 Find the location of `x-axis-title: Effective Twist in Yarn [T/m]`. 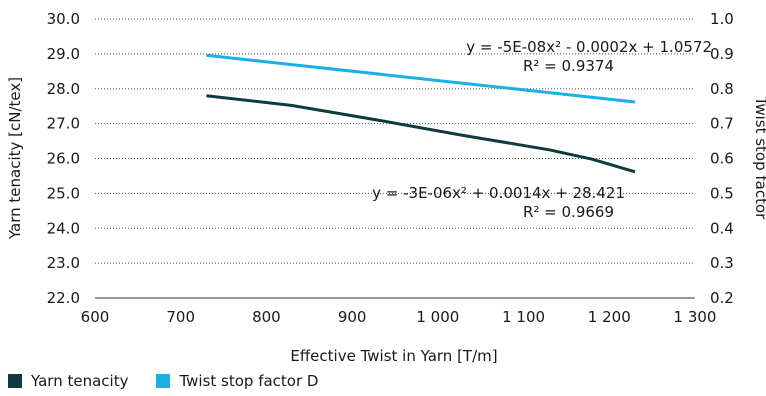

x-axis-title: Effective Twist in Yarn [T/m] is located at coordinates (393, 356).